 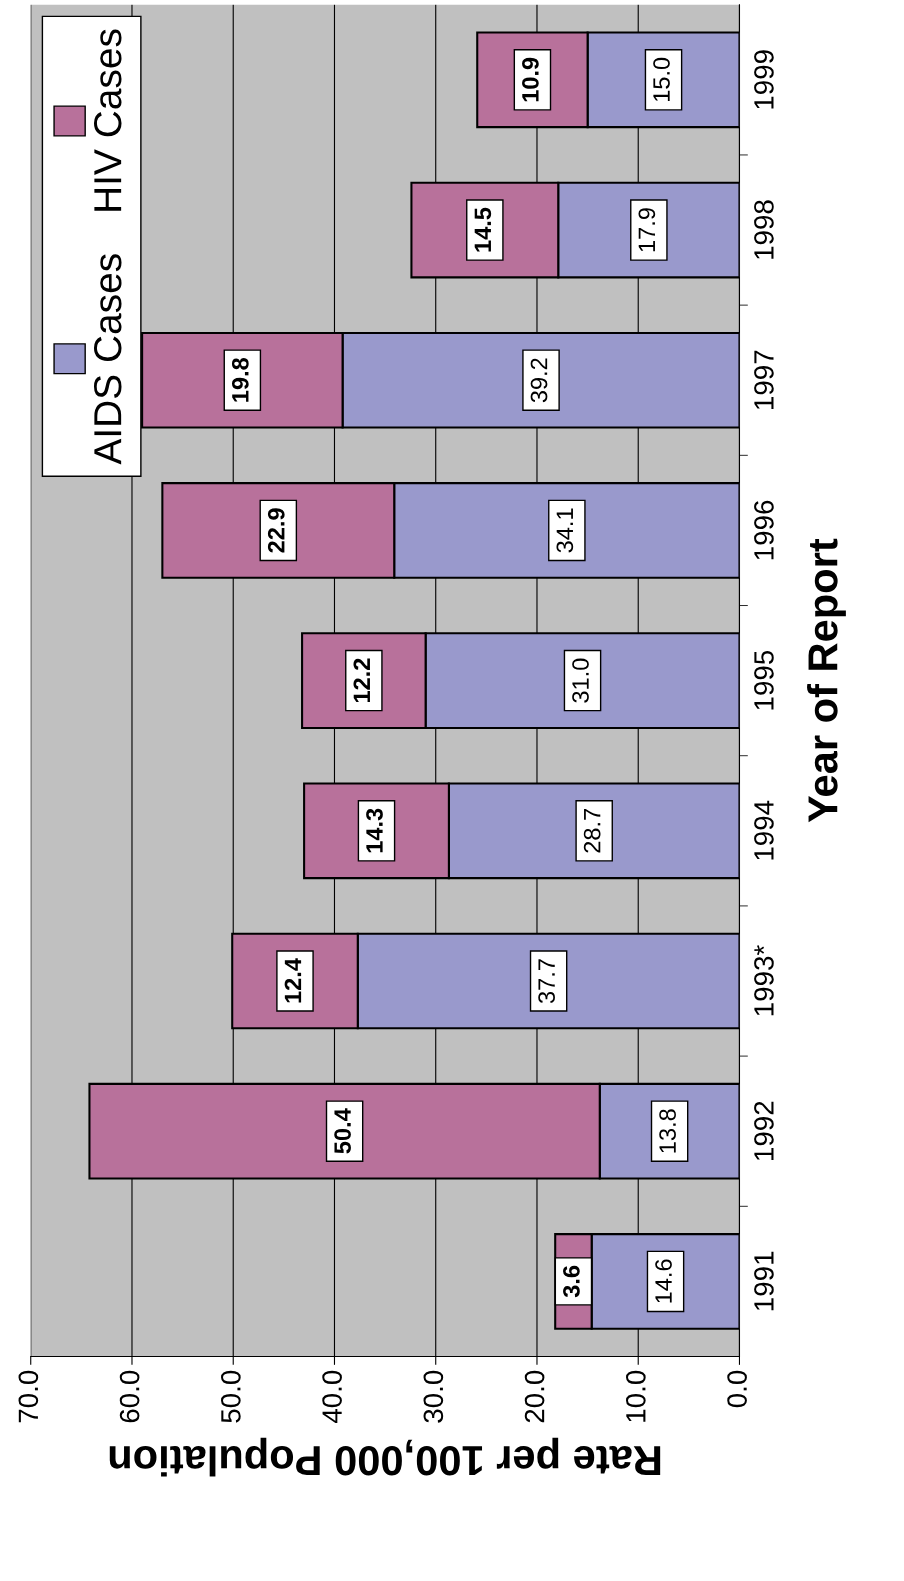 What do you see at coordinates (385, 1457) in the screenshot?
I see `x-axis-title: Rate per 100,000 Population` at bounding box center [385, 1457].